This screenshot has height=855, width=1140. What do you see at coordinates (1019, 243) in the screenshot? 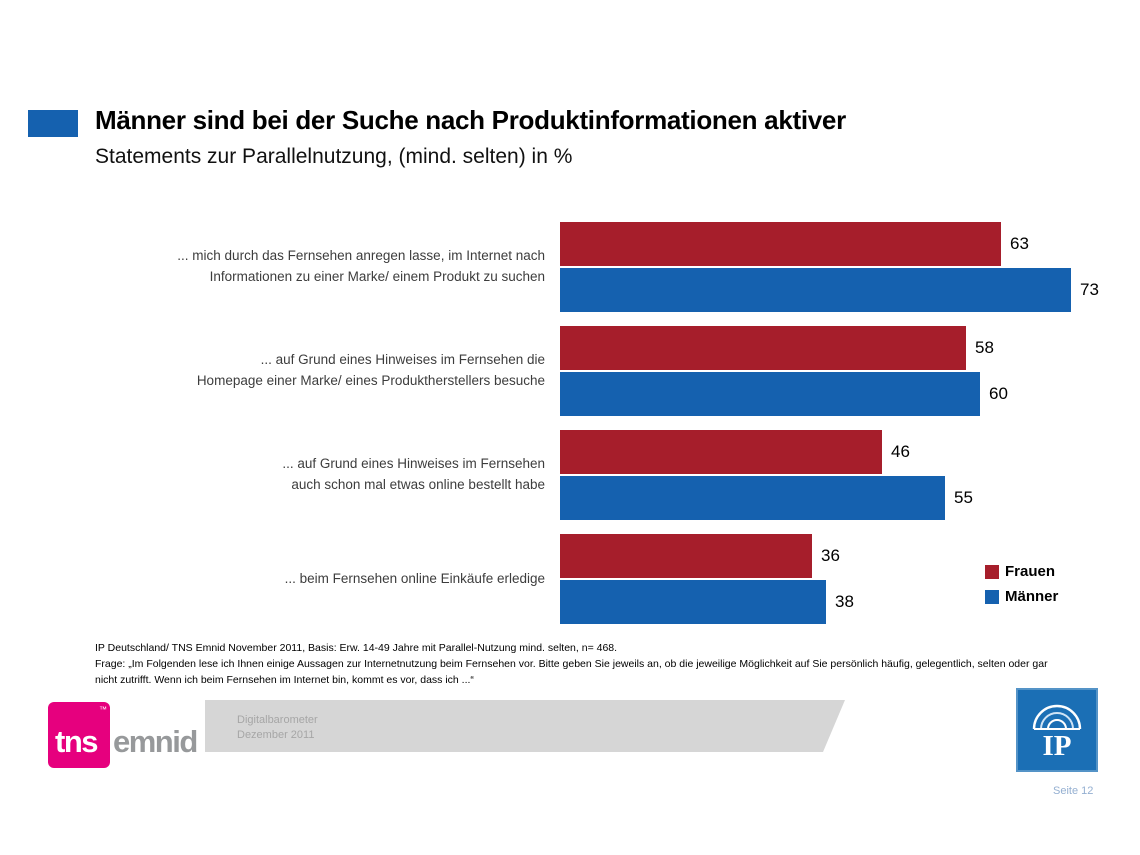
I see `value-label: 63` at bounding box center [1019, 243].